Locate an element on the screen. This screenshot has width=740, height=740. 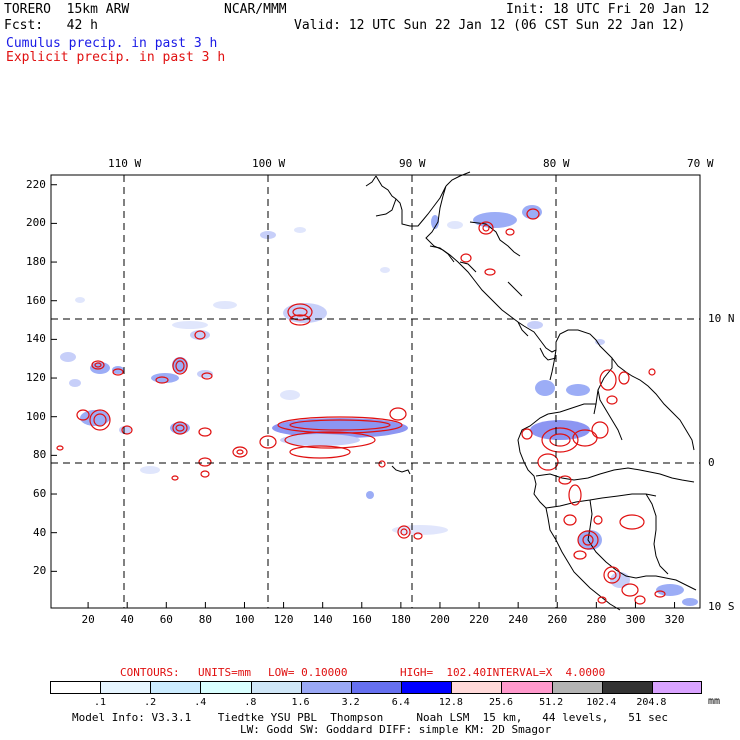
contour-low: LOW= 0.10000 is located at coordinates (308, 672).